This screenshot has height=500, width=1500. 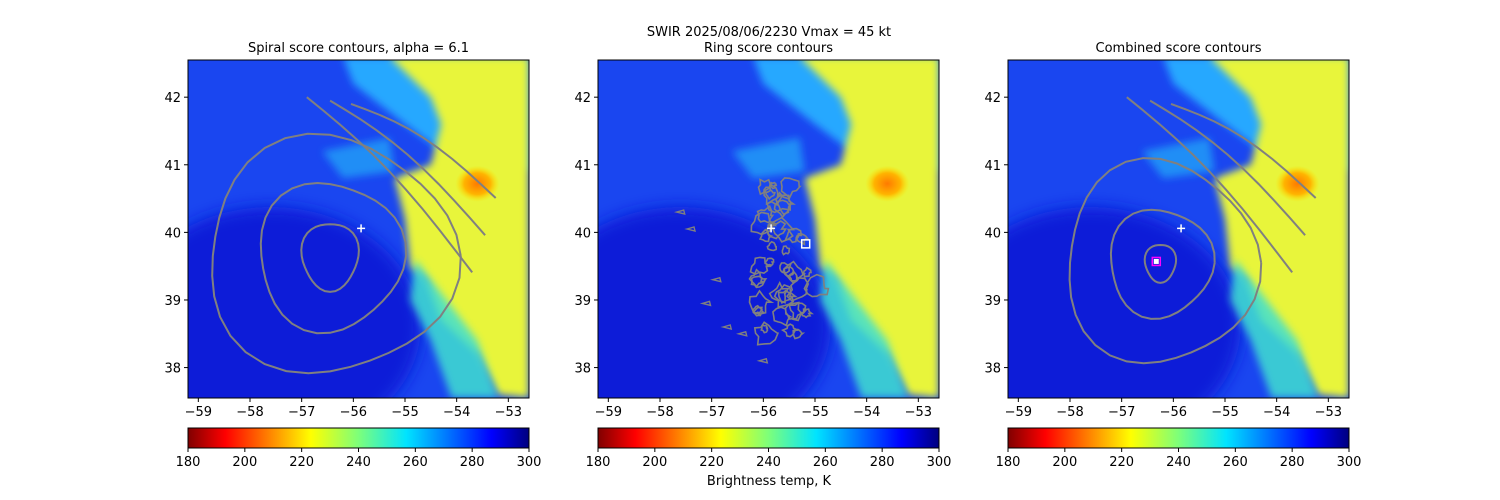 I want to click on x-tick-label: −58, so click(x=1069, y=412).